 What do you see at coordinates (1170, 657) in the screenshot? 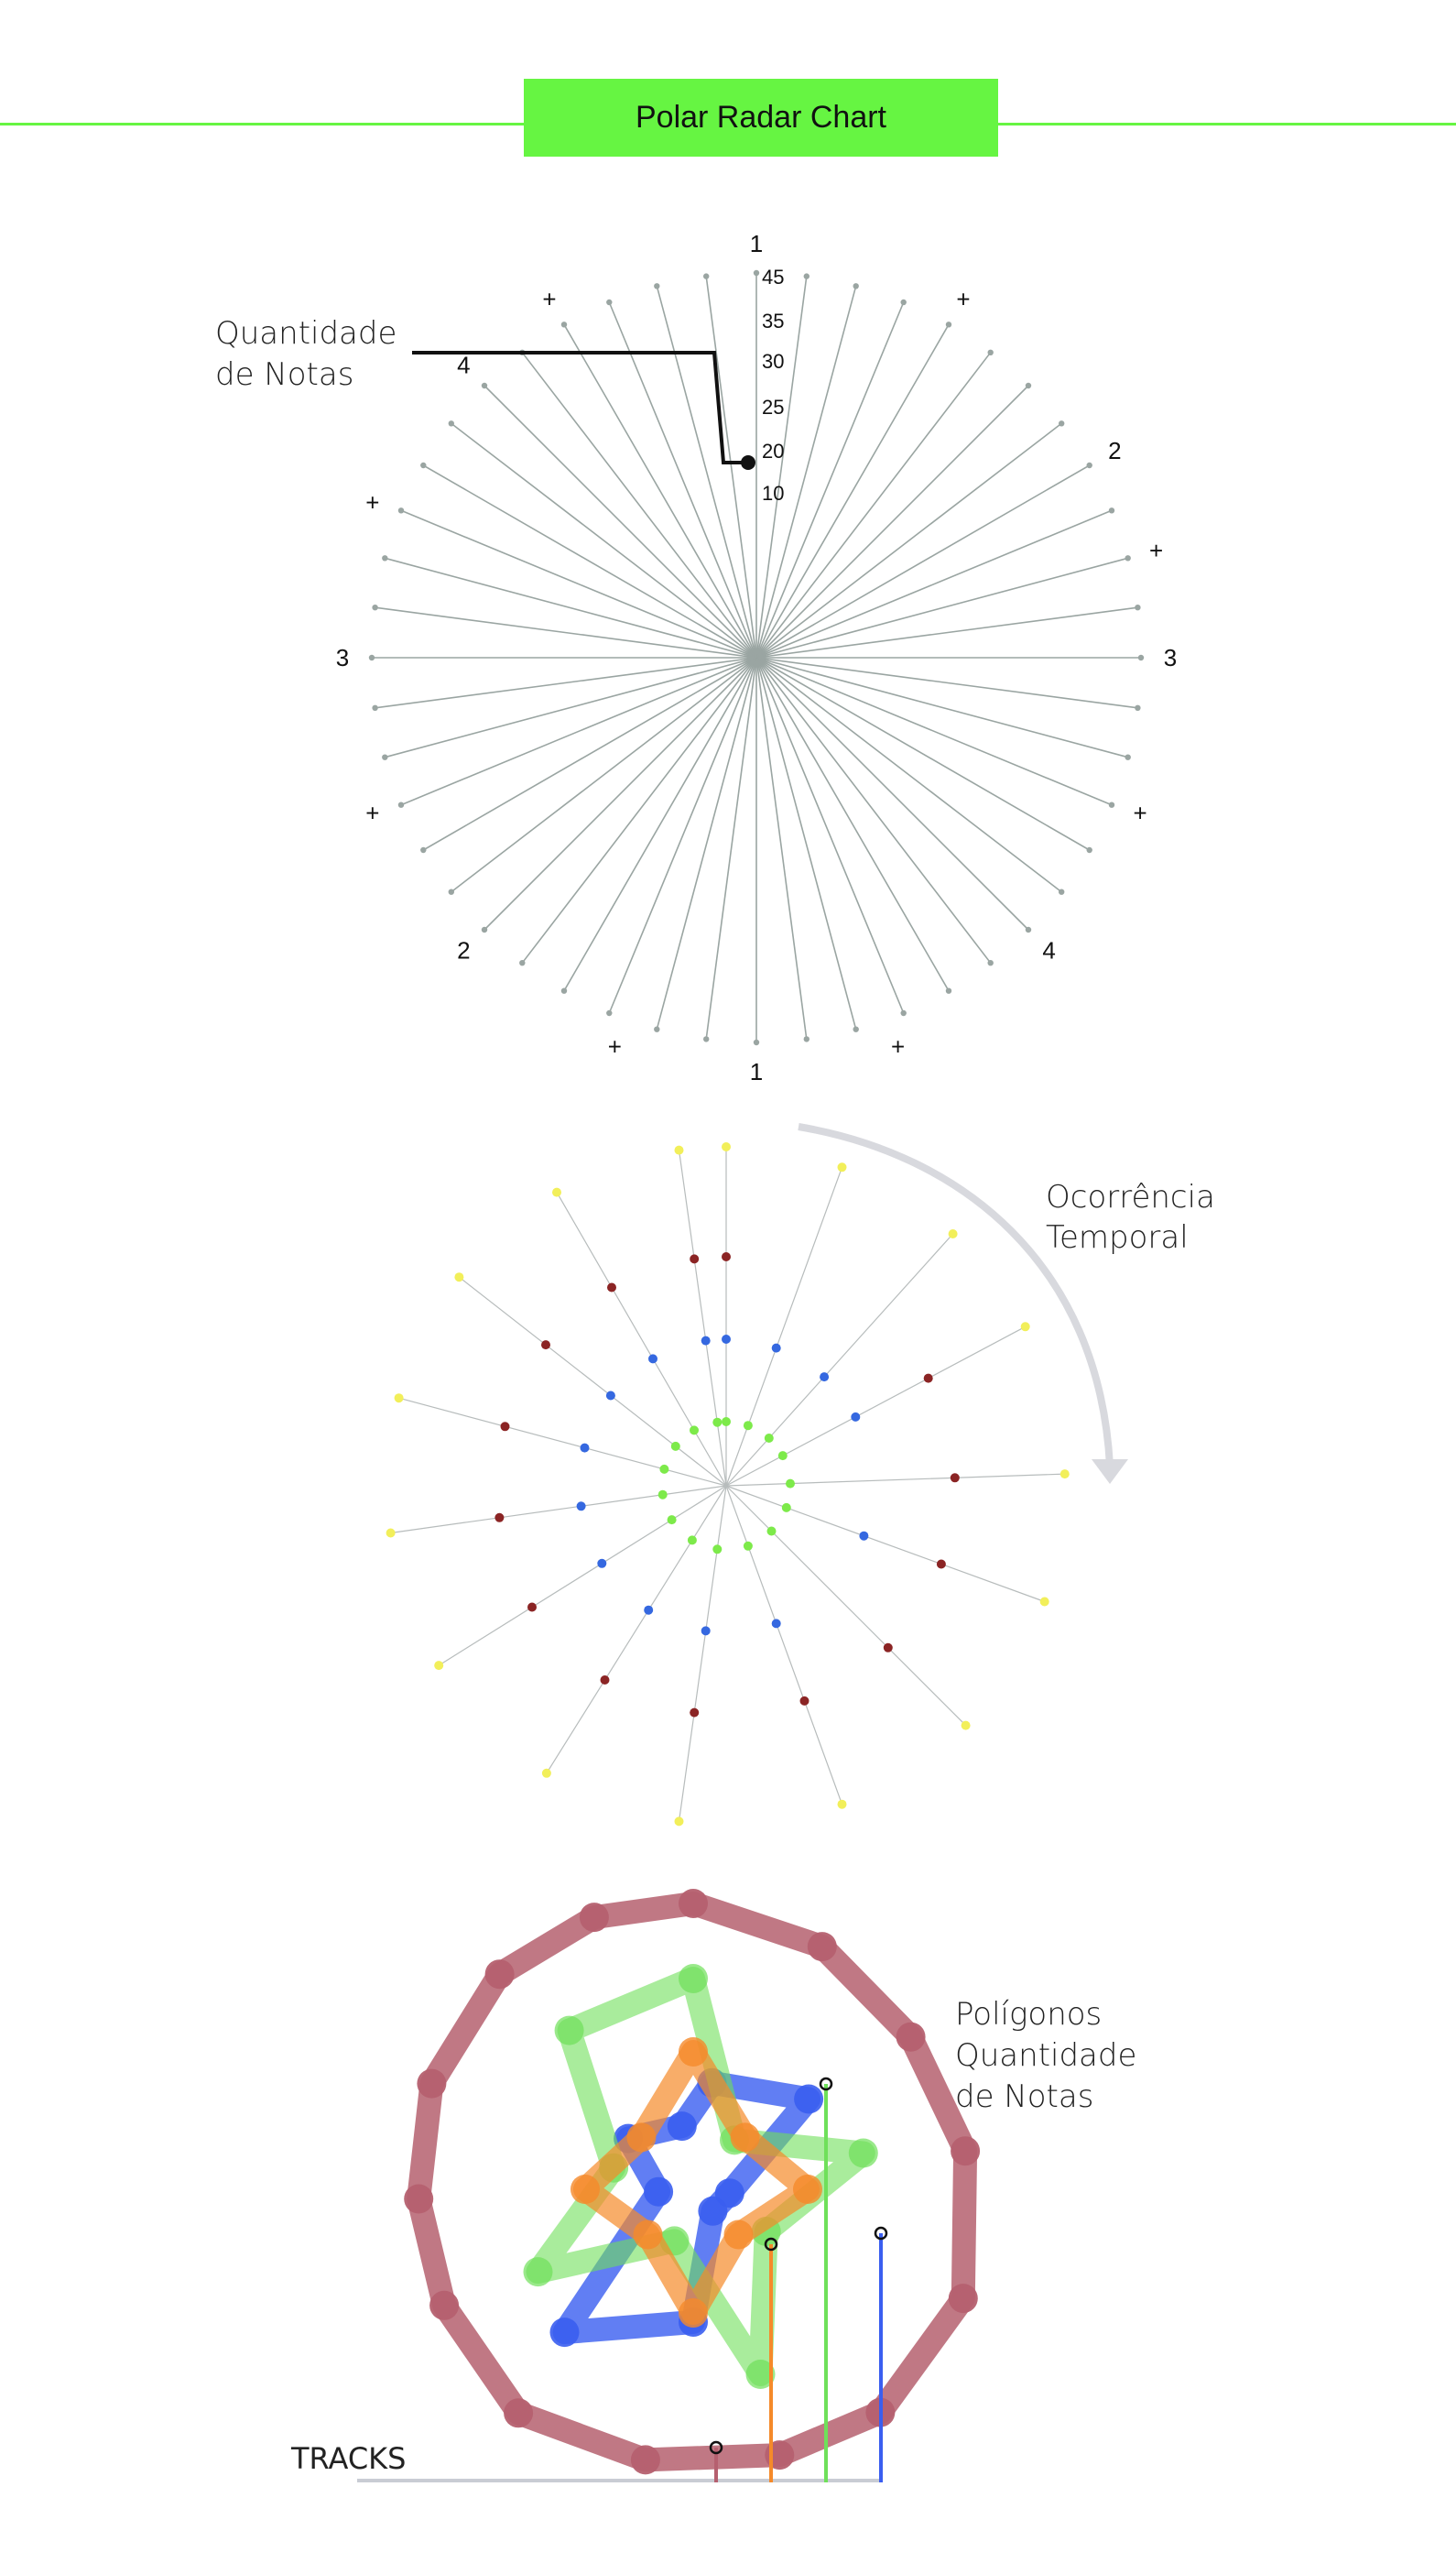
I see `radar-angular-label: 3` at bounding box center [1170, 657].